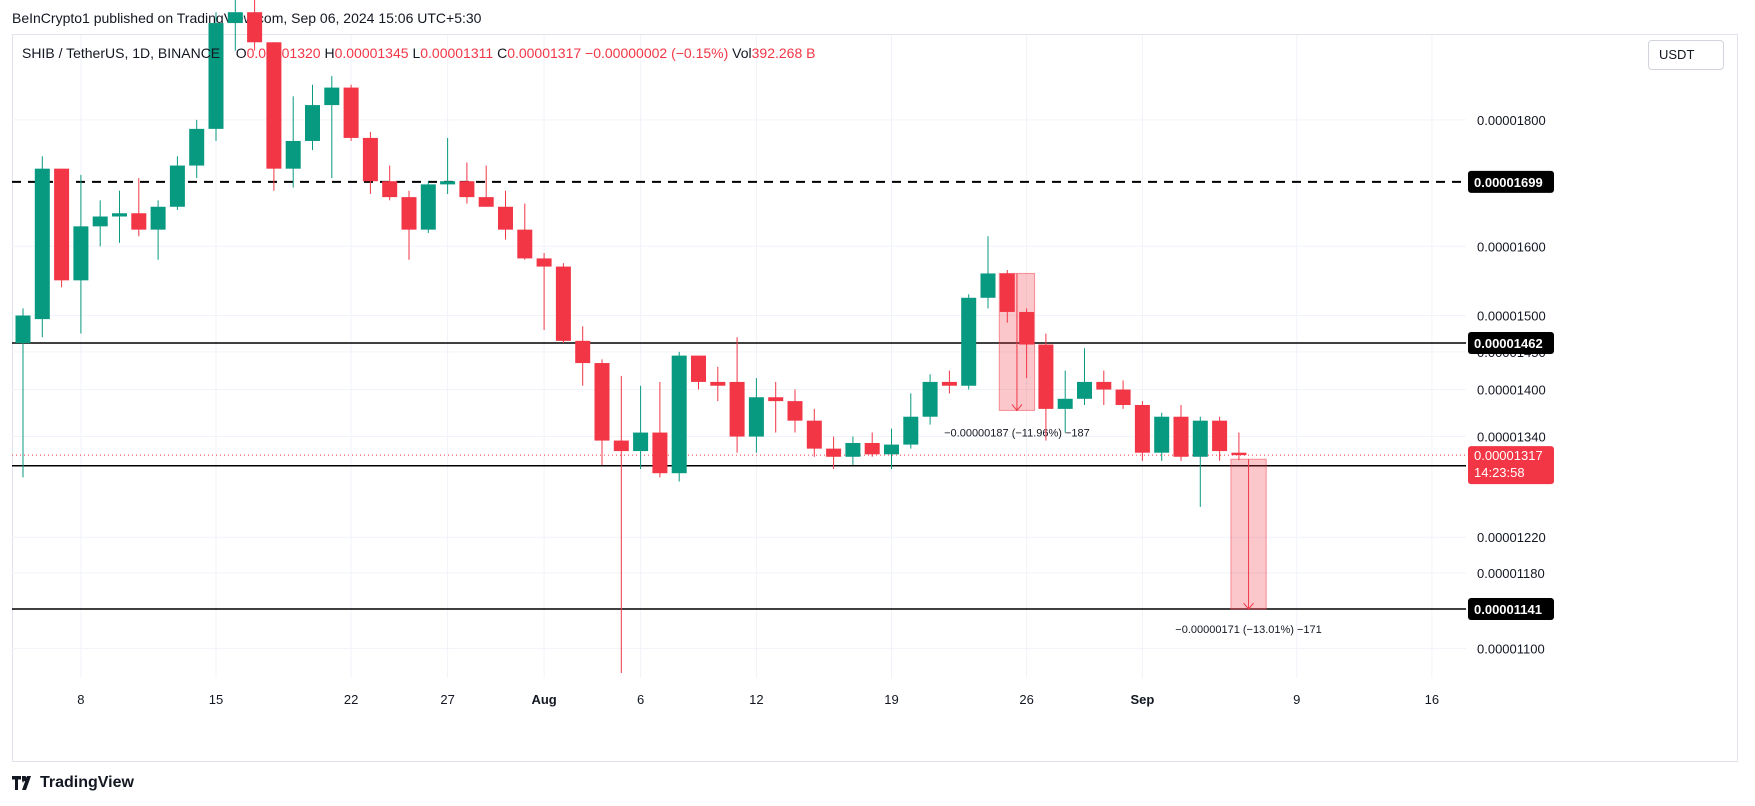 The image size is (1755, 806). What do you see at coordinates (416, 53) in the screenshot?
I see `legend-low-label: L` at bounding box center [416, 53].